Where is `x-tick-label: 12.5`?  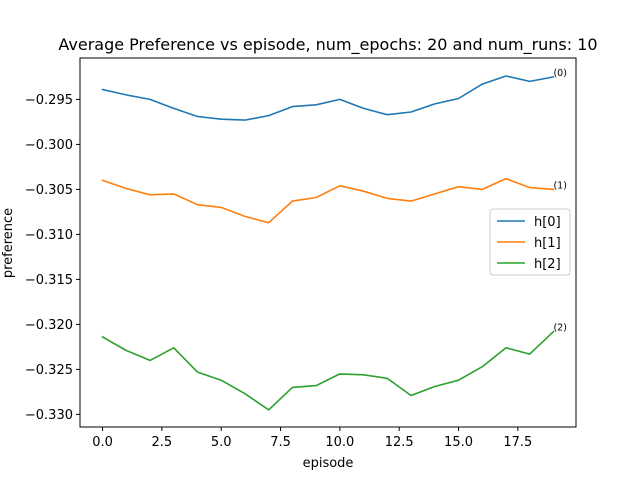 x-tick-label: 12.5 is located at coordinates (399, 442).